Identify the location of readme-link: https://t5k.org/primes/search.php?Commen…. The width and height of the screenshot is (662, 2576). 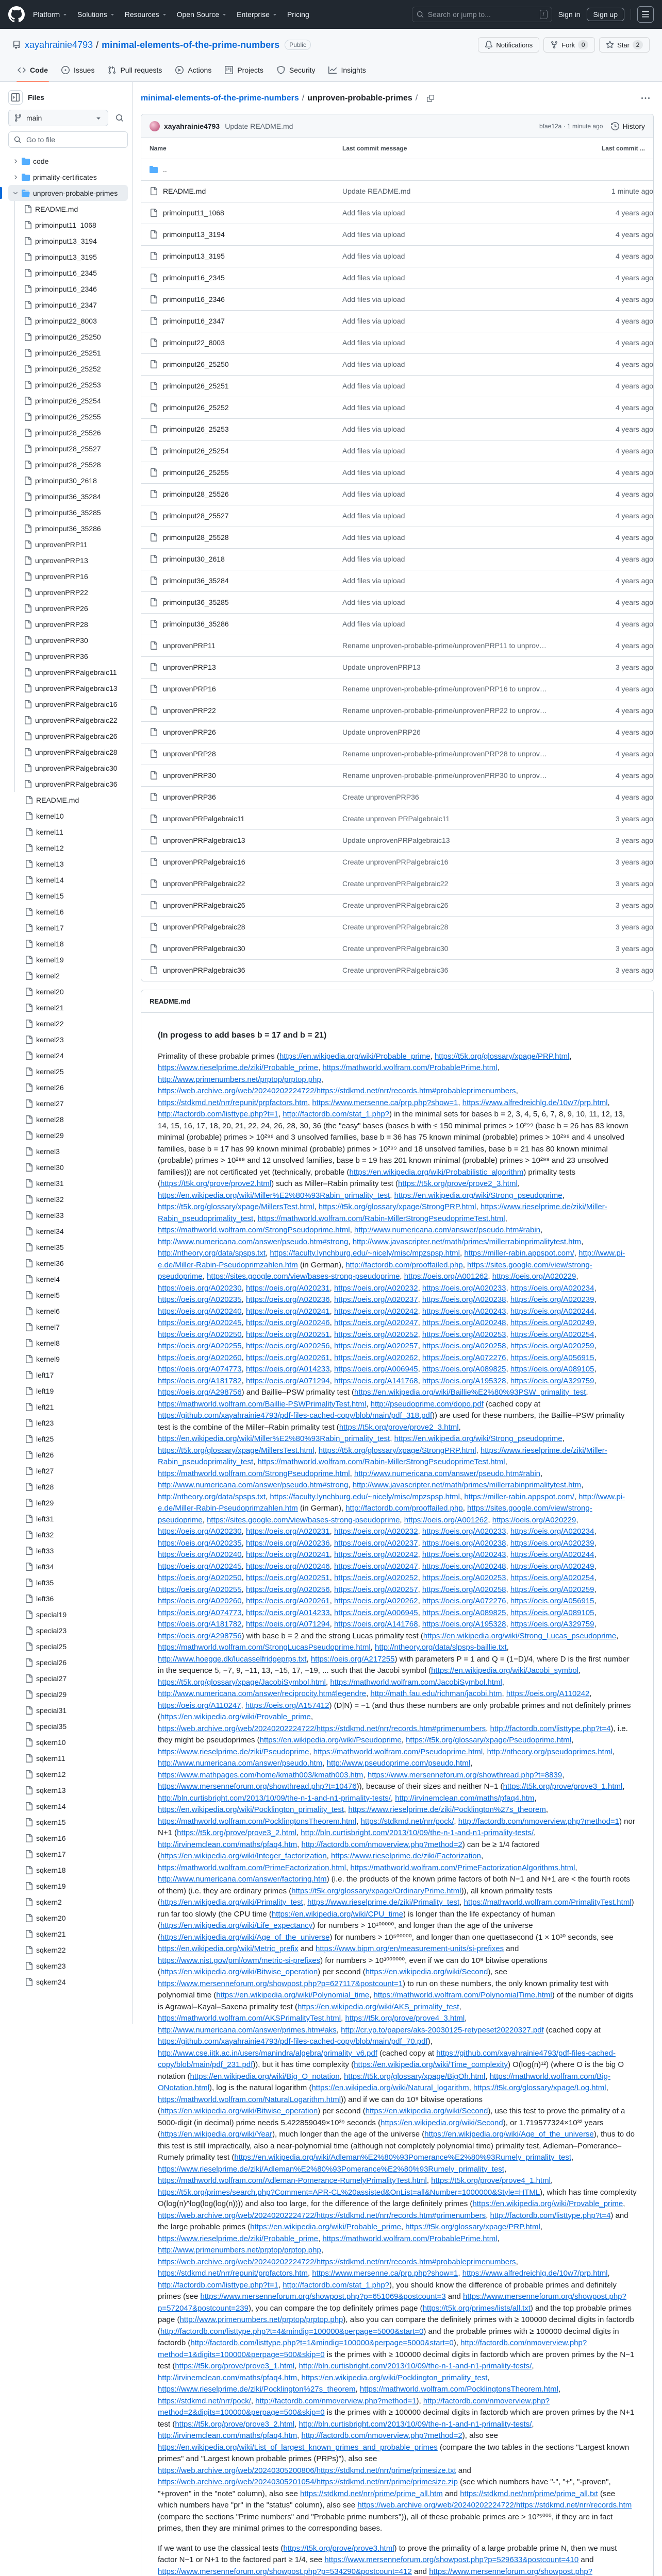
(349, 2192).